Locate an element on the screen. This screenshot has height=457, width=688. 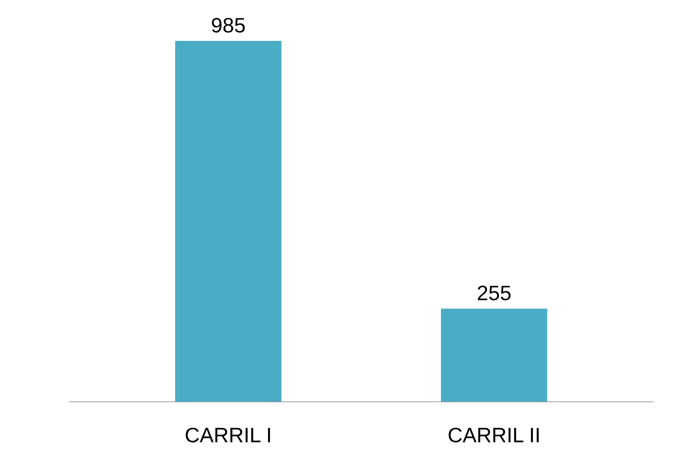
x-tick-label: CARRIL II is located at coordinates (493, 435).